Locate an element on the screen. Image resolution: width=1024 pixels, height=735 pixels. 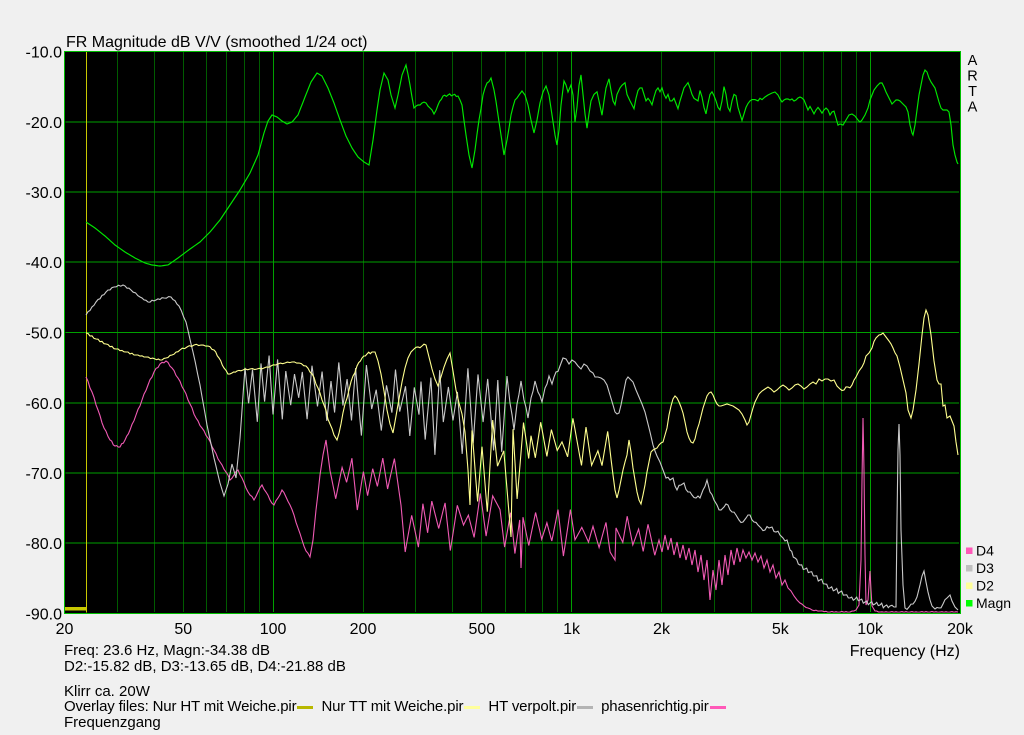
svg-text: -90.0 is located at coordinates (44, 615).